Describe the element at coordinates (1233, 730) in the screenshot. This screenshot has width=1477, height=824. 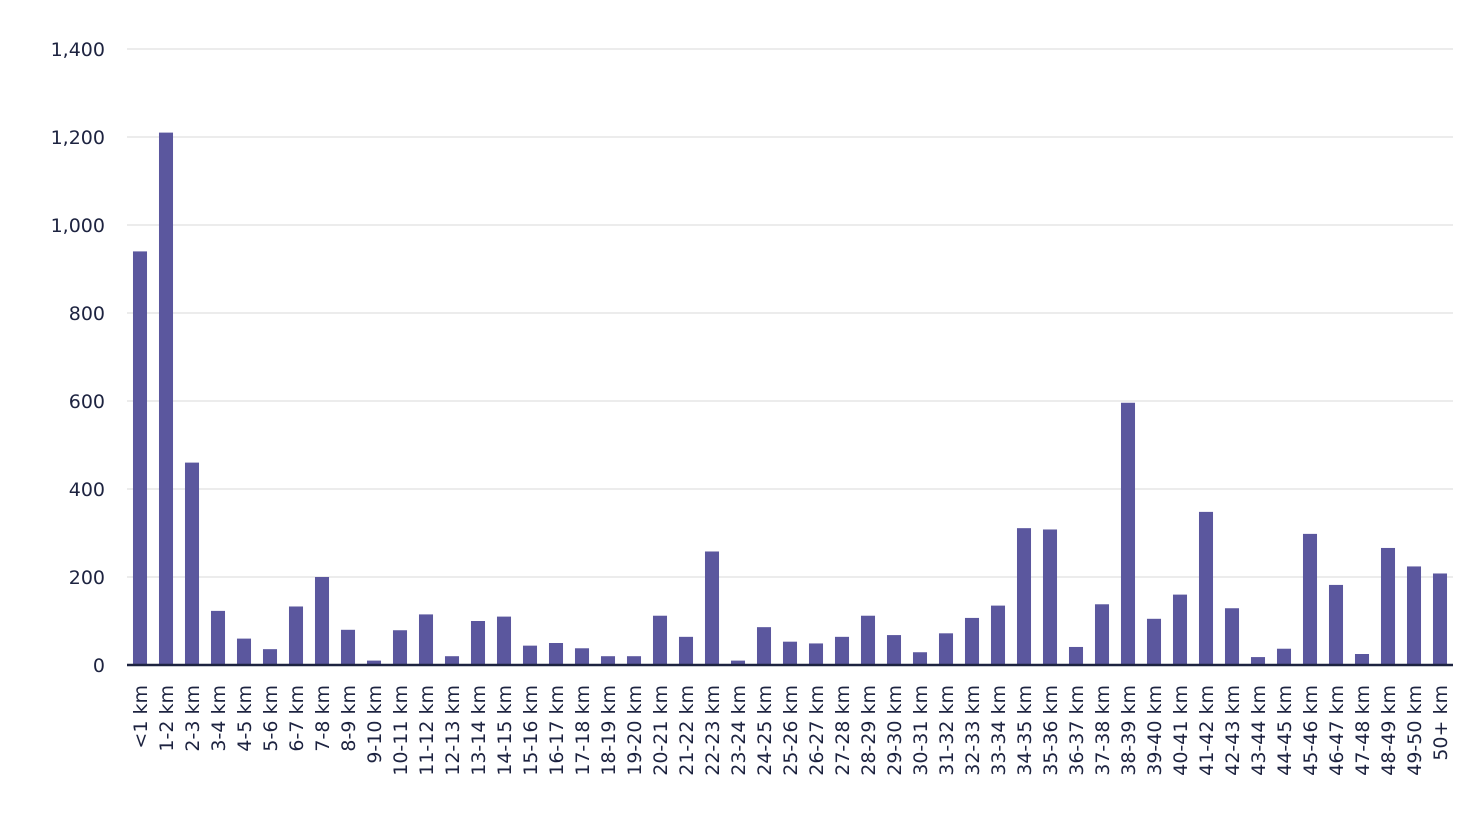
I see `x-tick-label: 42-43 km` at that location.